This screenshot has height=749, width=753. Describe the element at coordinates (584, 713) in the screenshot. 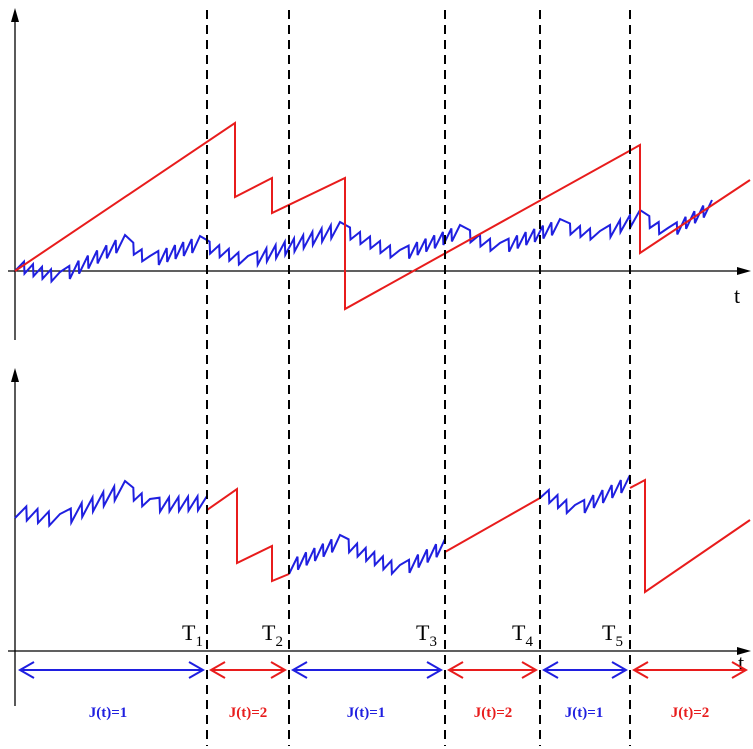

I see `regime-label-5: J(t)=1` at that location.